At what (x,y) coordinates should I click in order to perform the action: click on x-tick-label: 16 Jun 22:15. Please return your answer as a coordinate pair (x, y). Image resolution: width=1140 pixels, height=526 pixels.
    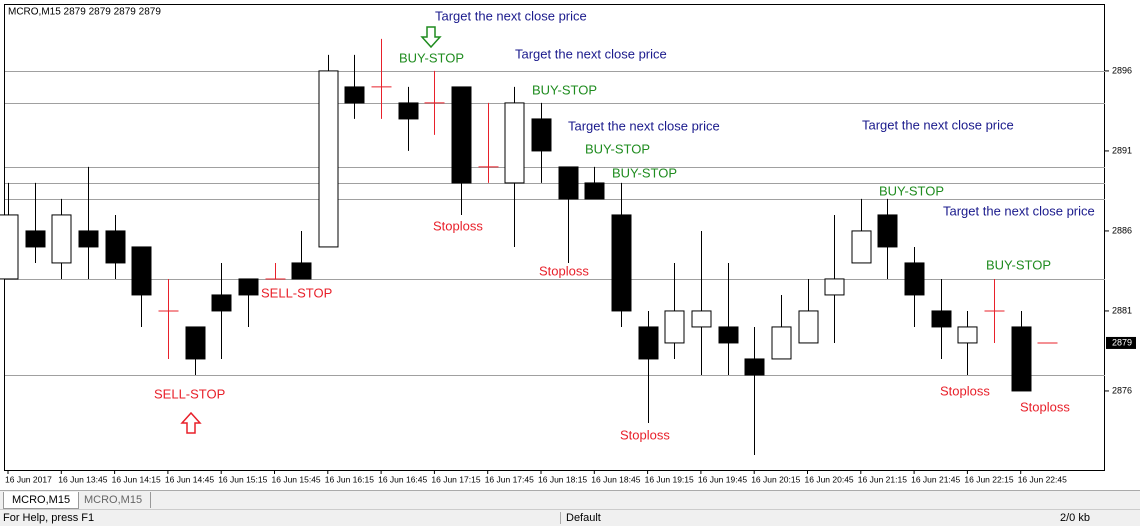
    Looking at the image, I should click on (988, 479).